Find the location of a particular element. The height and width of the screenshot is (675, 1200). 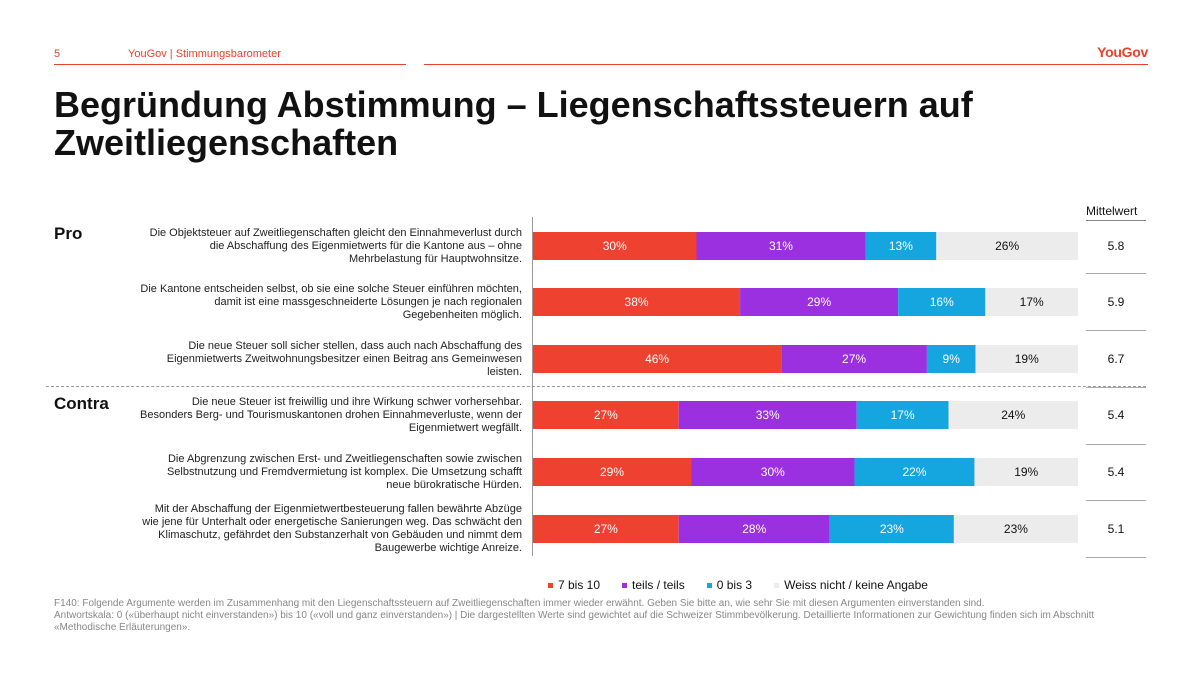

mittelwert-value-3: 6.7 is located at coordinates (1116, 359).